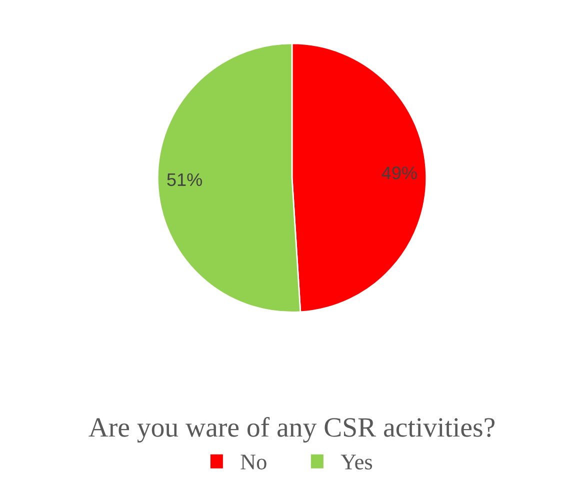  I want to click on text: Are you ware of any CSR activities?, so click(291, 430).